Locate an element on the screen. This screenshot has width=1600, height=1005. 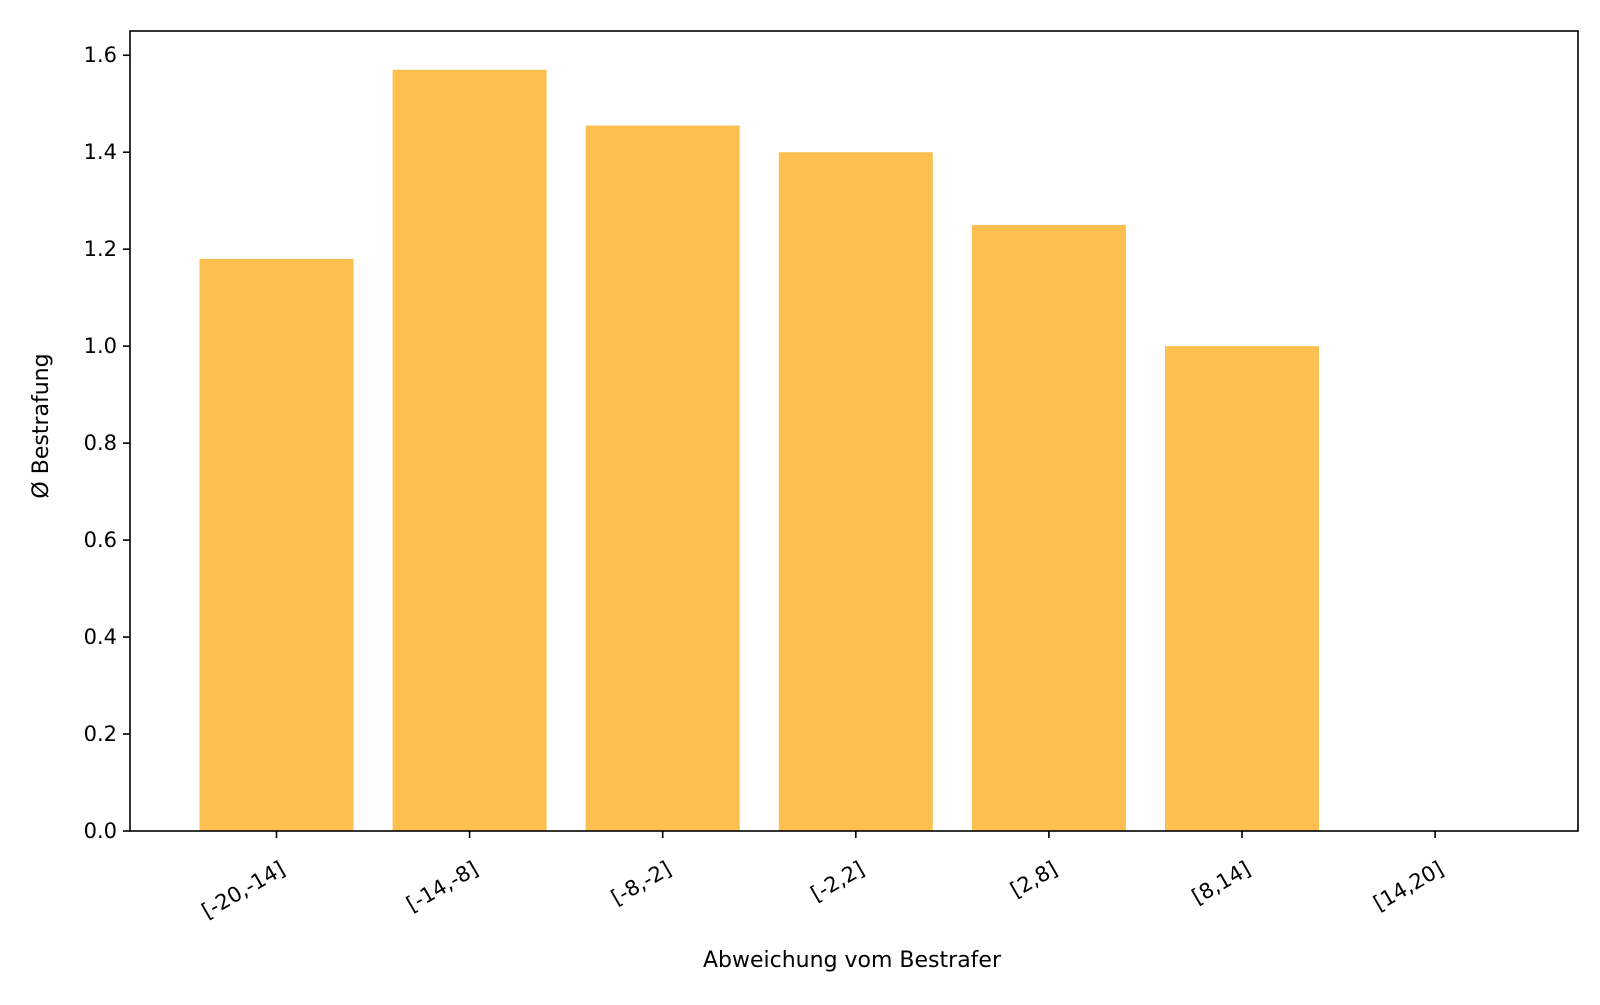
y-tick-label: 0.0 is located at coordinates (100, 831).